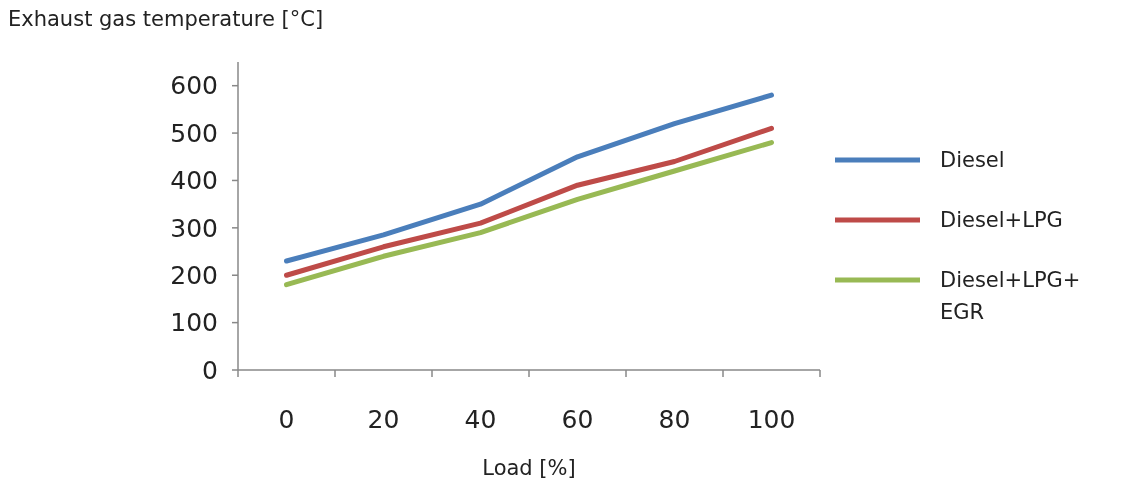 Image resolution: width=1131 pixels, height=499 pixels. Describe the element at coordinates (194, 86) in the screenshot. I see `y-tick-label: 600` at that location.